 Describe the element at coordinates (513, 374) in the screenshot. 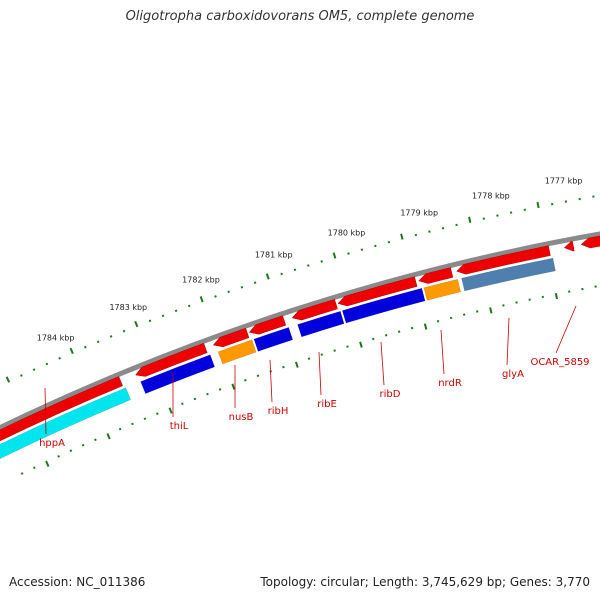

I see `gene-label-glyA: glyA` at that location.